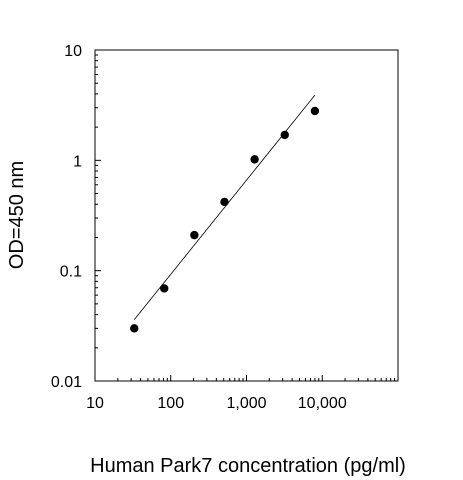  Describe the element at coordinates (246, 403) in the screenshot. I see `x-tick-label: 1,000` at that location.